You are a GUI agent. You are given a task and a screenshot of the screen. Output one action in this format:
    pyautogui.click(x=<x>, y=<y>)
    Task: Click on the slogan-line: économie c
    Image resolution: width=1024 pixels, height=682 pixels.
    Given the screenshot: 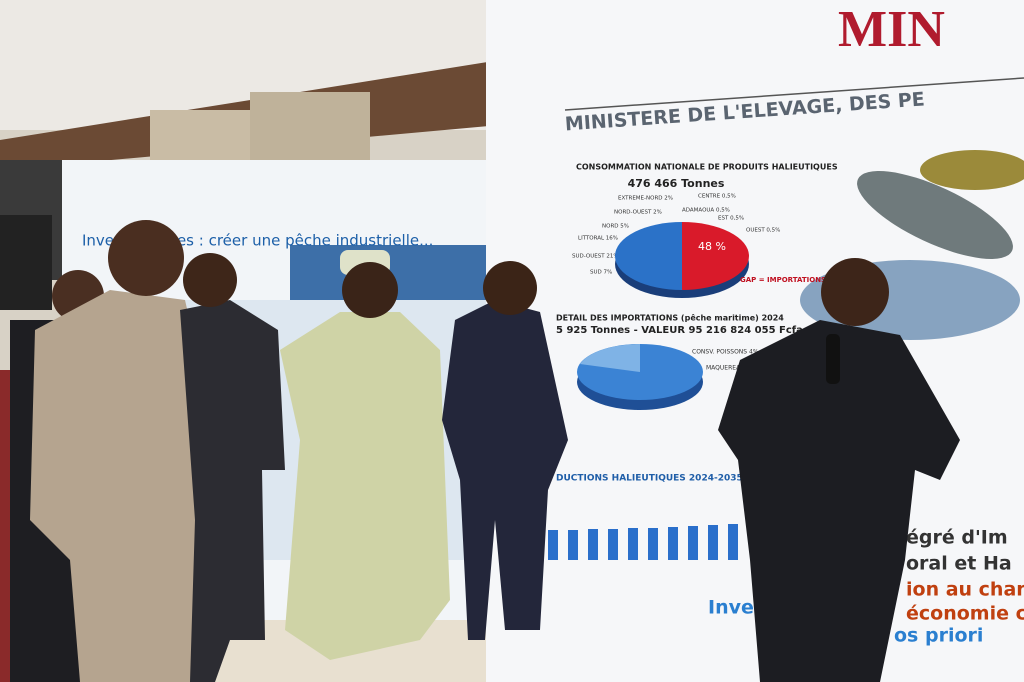 What is the action you would take?
    pyautogui.click(x=965, y=614)
    